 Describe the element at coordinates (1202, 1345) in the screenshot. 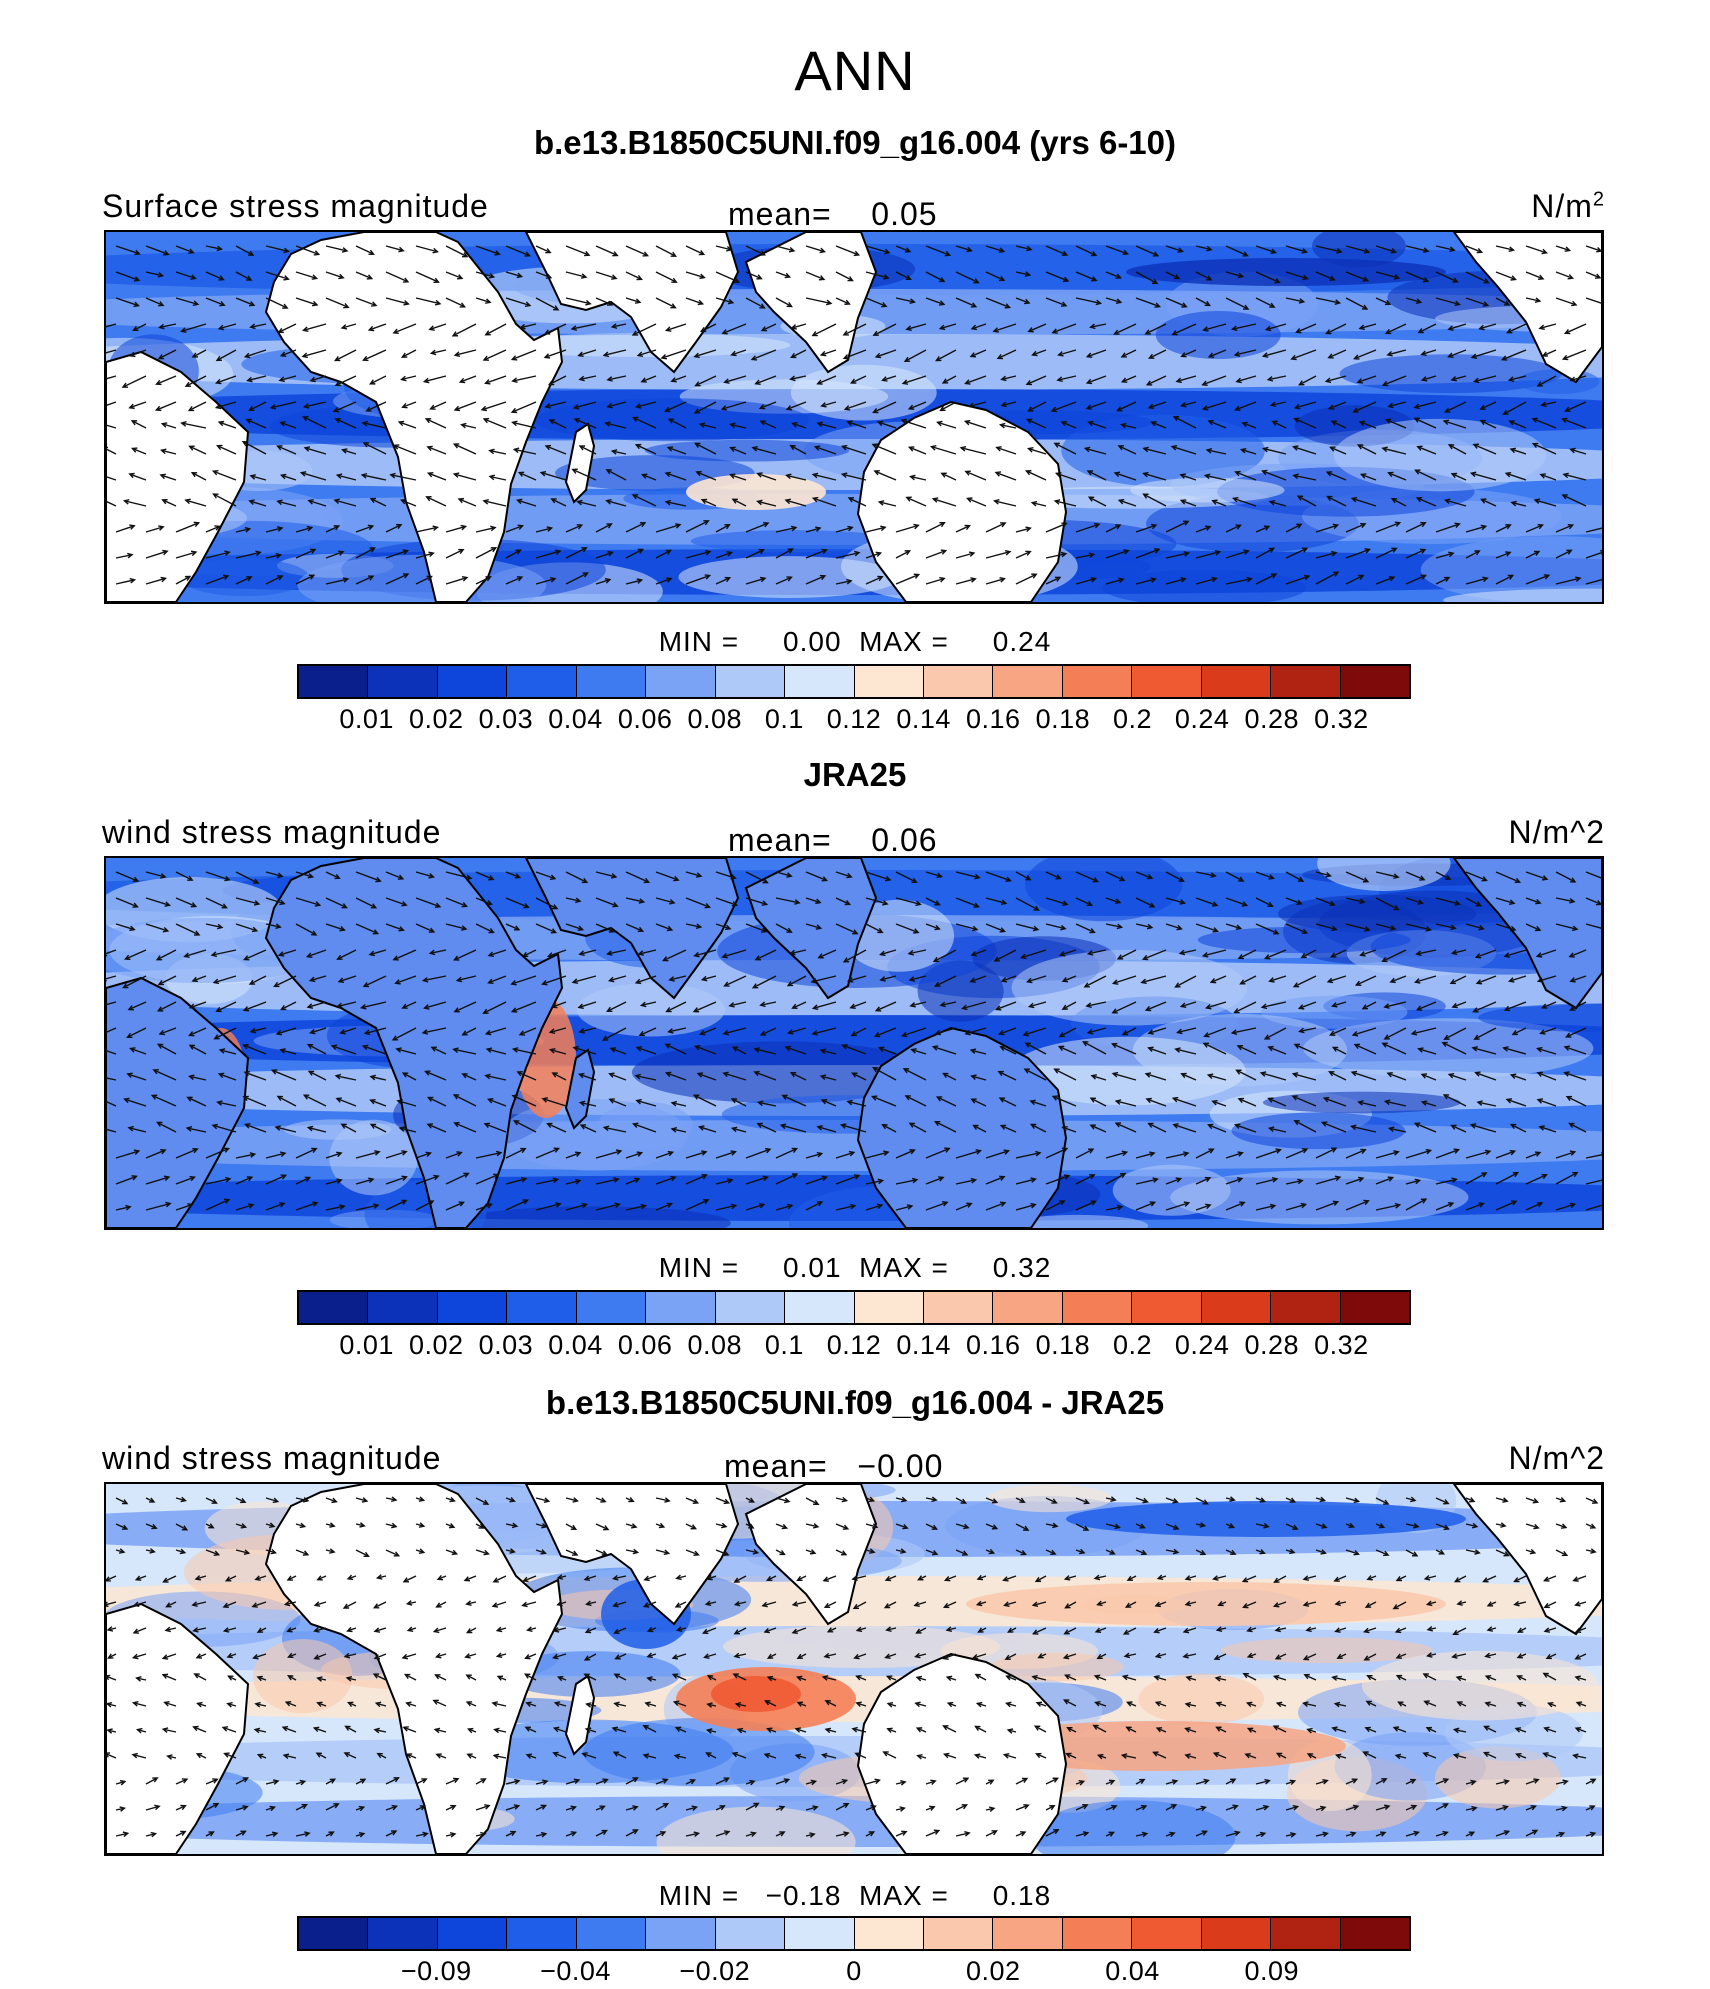

I see `colorbar-tick-label: 0.24` at that location.